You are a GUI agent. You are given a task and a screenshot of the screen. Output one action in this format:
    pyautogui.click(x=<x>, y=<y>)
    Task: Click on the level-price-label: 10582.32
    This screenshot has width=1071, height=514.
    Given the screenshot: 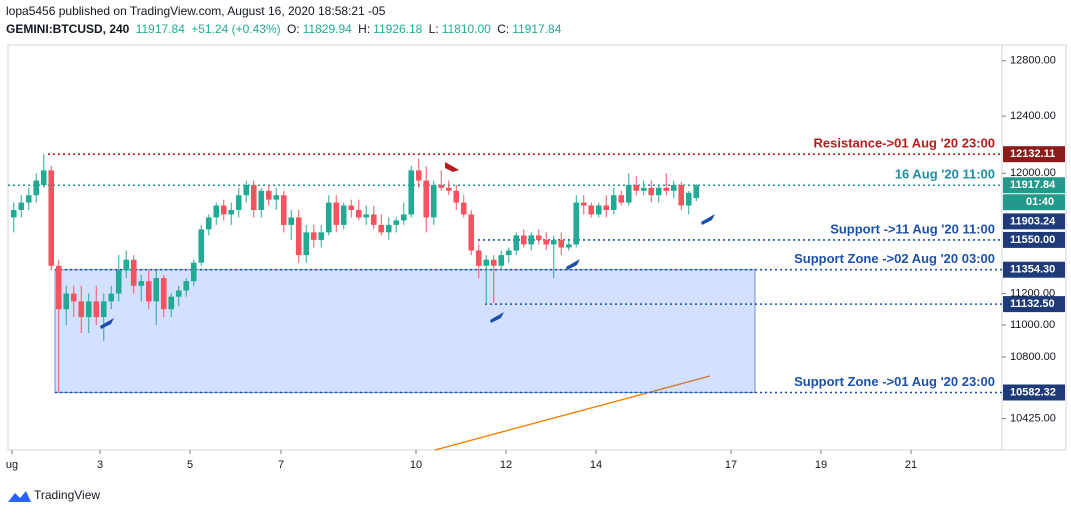 What is the action you would take?
    pyautogui.click(x=1033, y=392)
    